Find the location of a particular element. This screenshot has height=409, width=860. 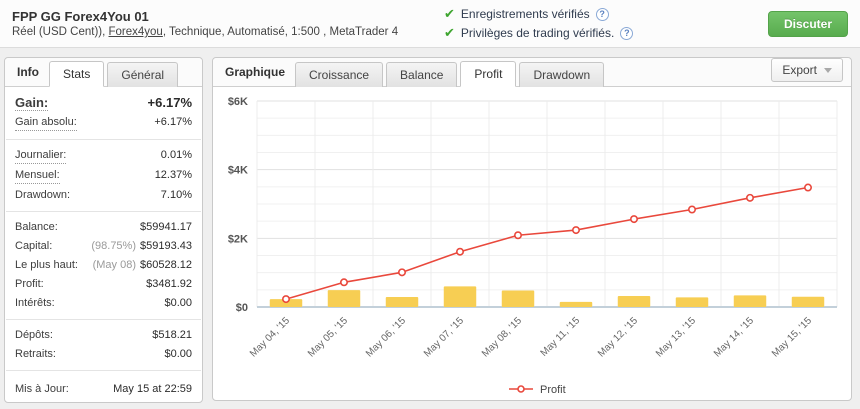

export-label: Export is located at coordinates (799, 70).